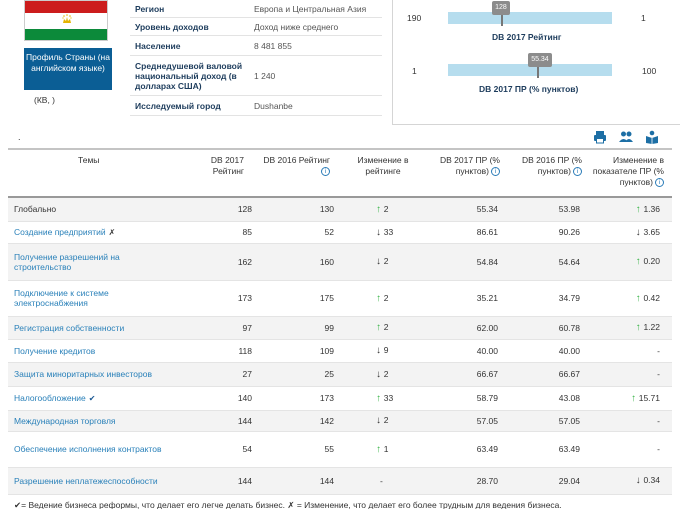  What do you see at coordinates (83, 374) in the screenshot?
I see `topic-label: Защита миноритарных инвесторов` at bounding box center [83, 374].